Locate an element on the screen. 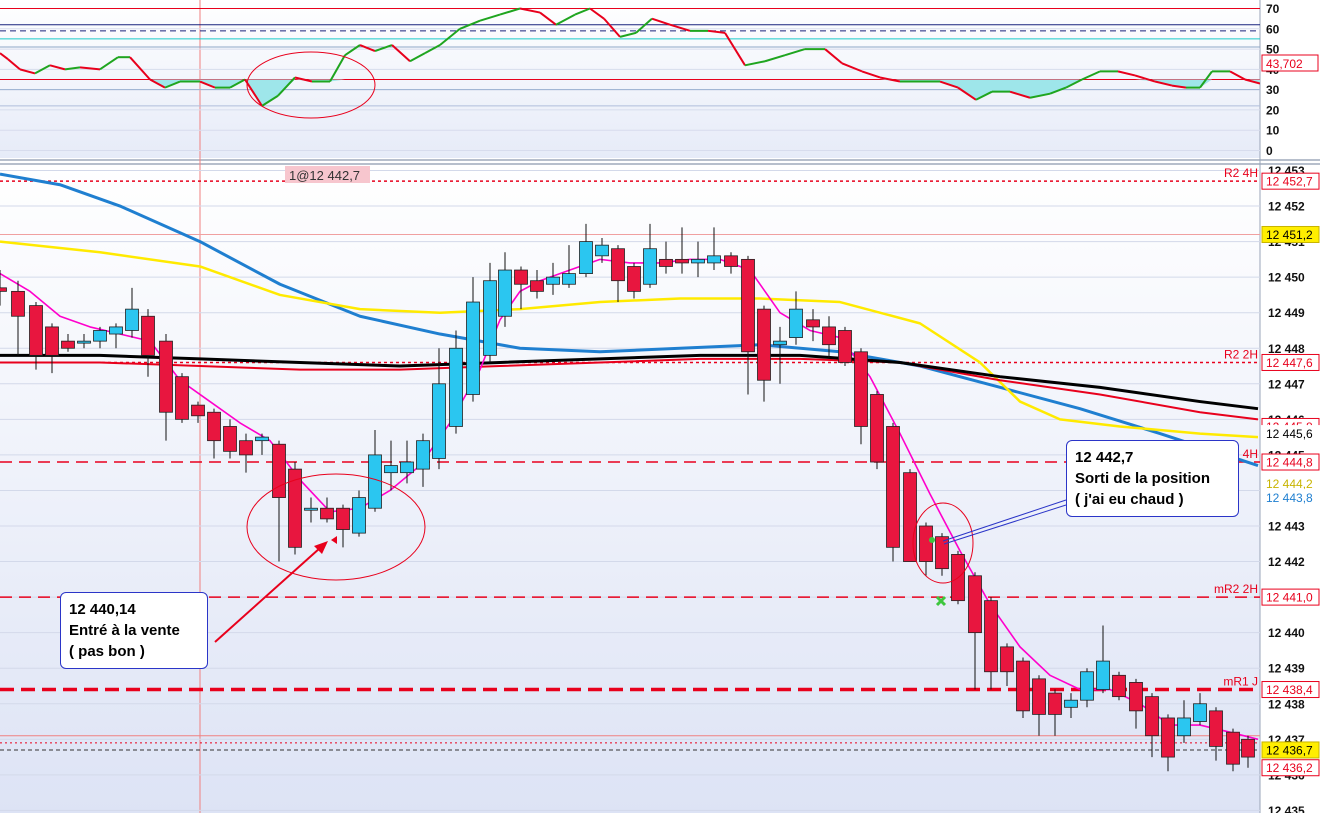 This screenshot has width=1320, height=813. entry-description-label: Entré à la vente is located at coordinates (124, 630).